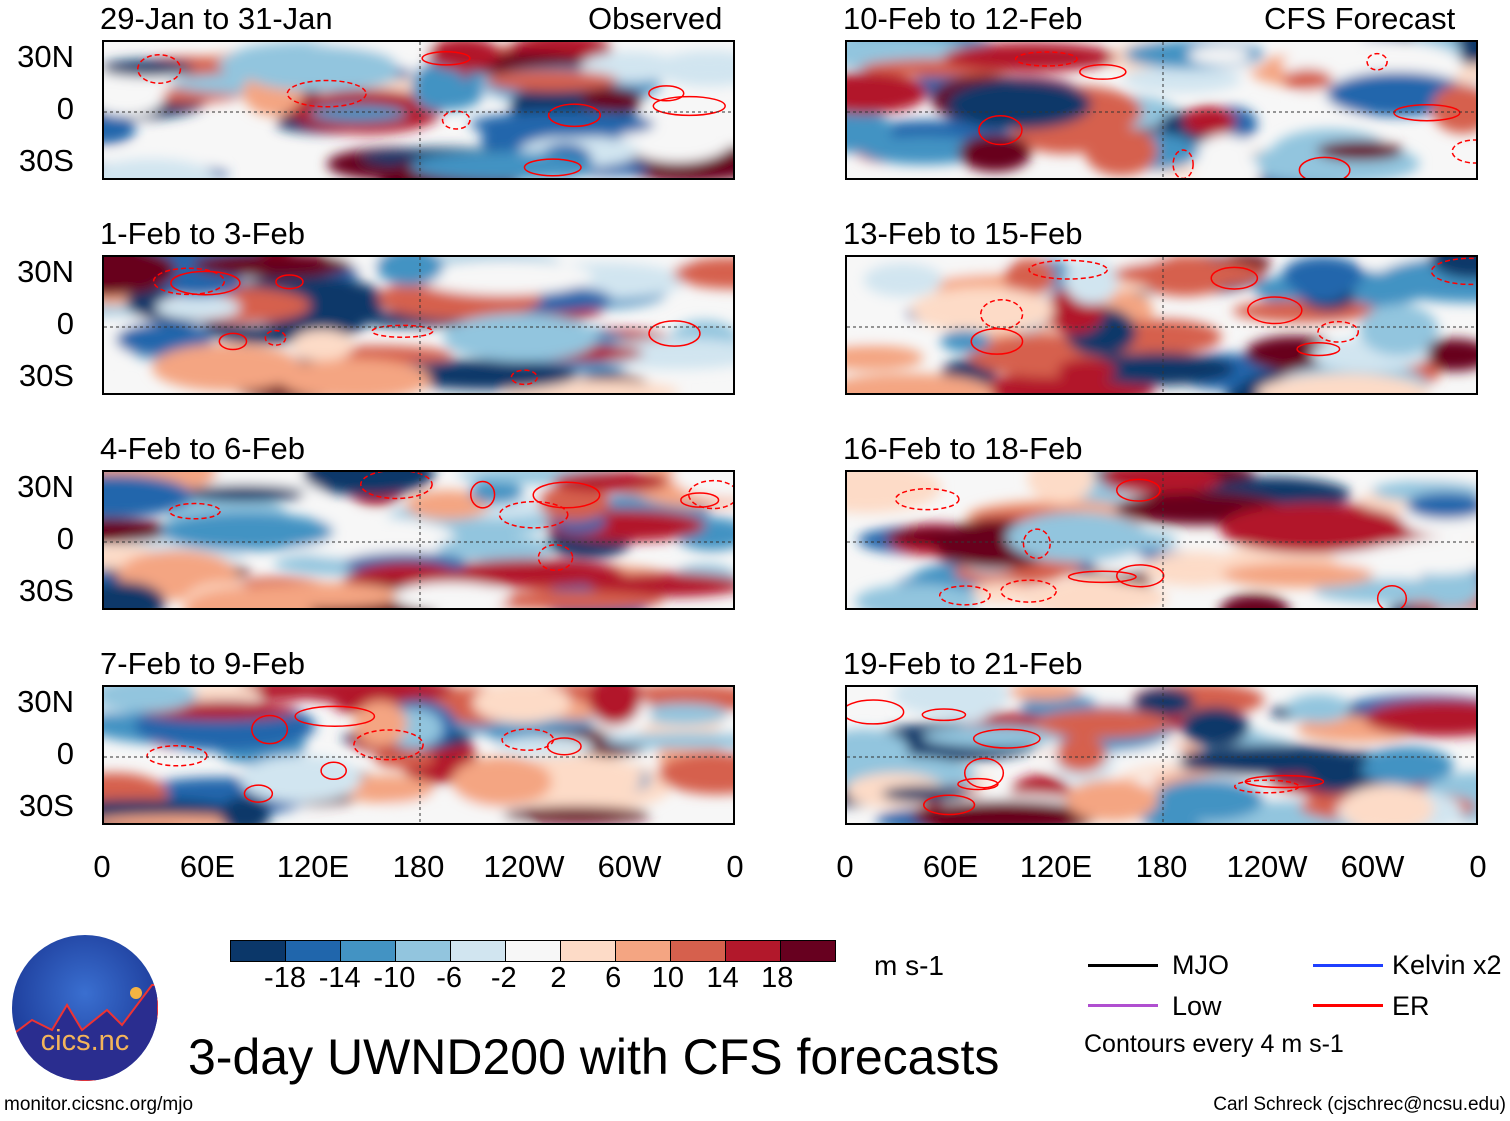 Image resolution: width=1510 pixels, height=1121 pixels. I want to click on lon-tick-label: 60W, so click(629, 866).